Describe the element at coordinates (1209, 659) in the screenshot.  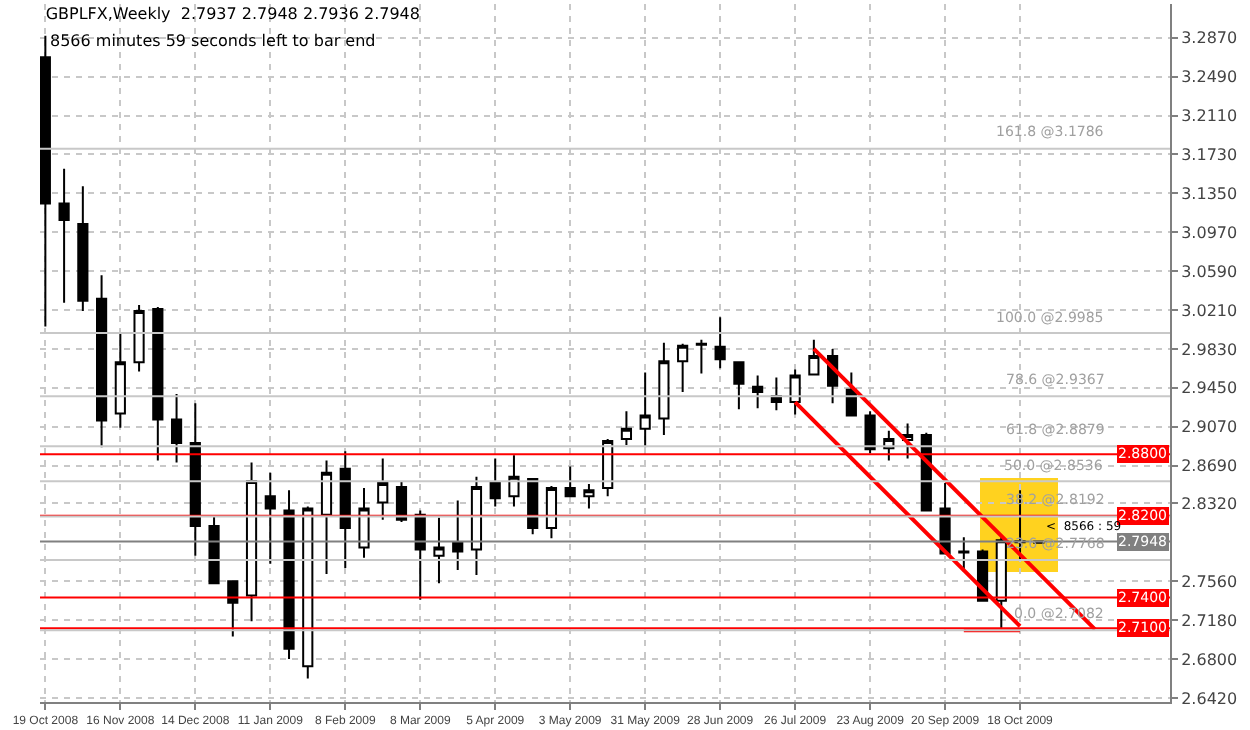
I see `y-tick-label: 2.6800` at that location.